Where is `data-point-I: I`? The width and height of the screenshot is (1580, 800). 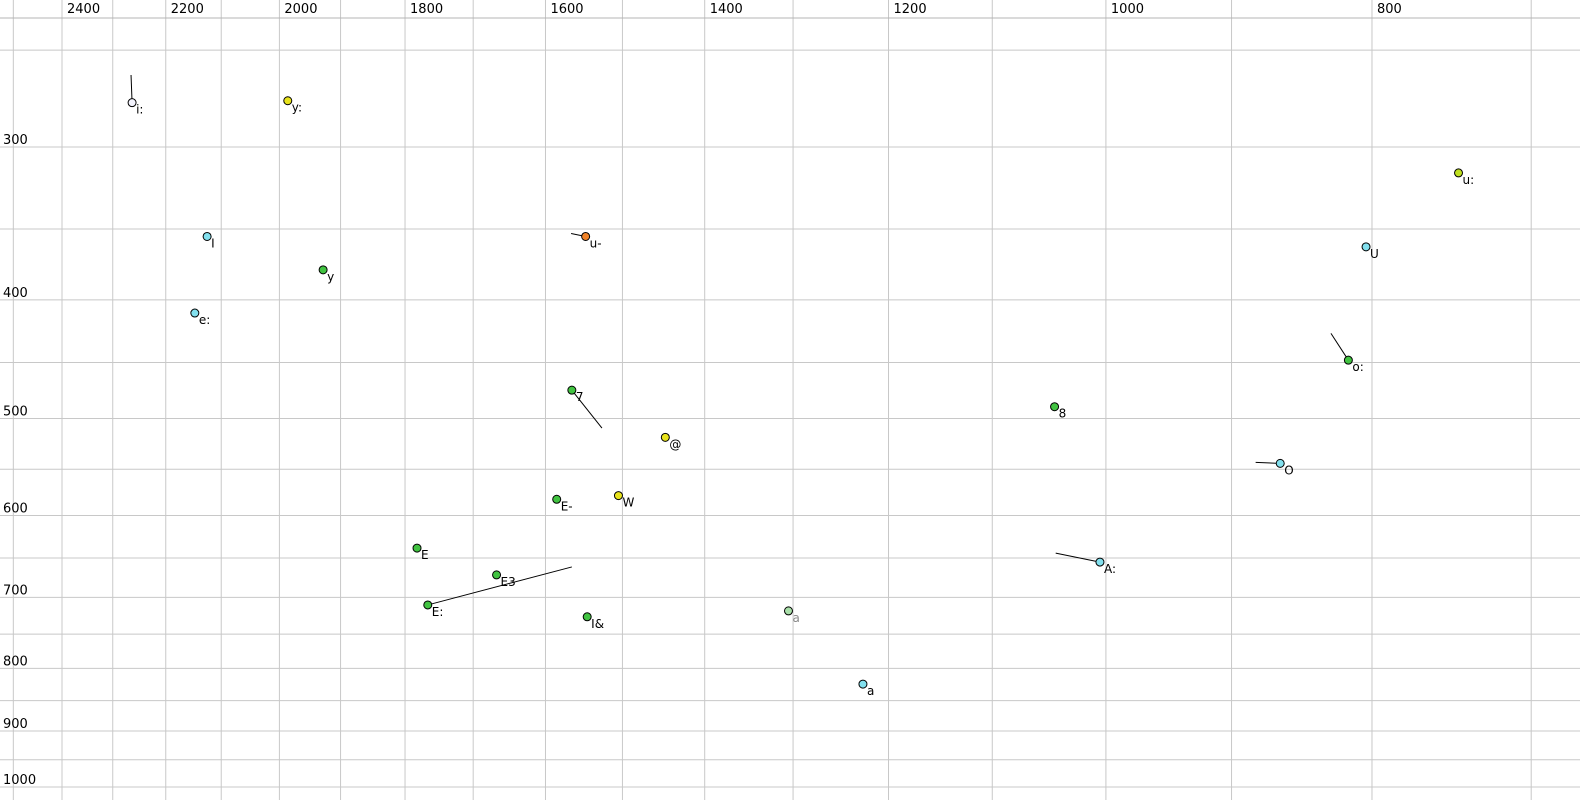 data-point-I: I is located at coordinates (208, 240).